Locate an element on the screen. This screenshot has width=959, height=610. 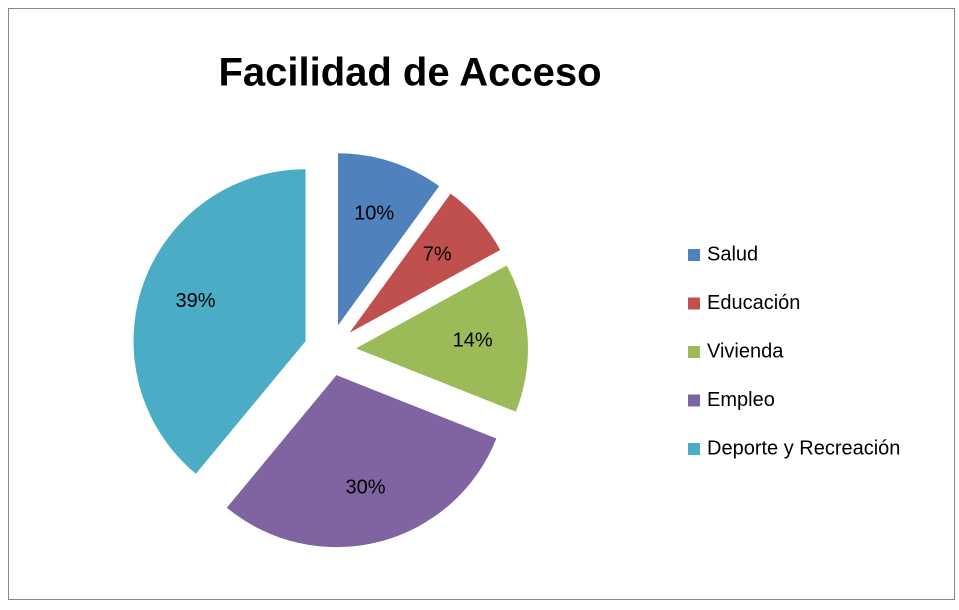
data-label: 30% is located at coordinates (366, 488).